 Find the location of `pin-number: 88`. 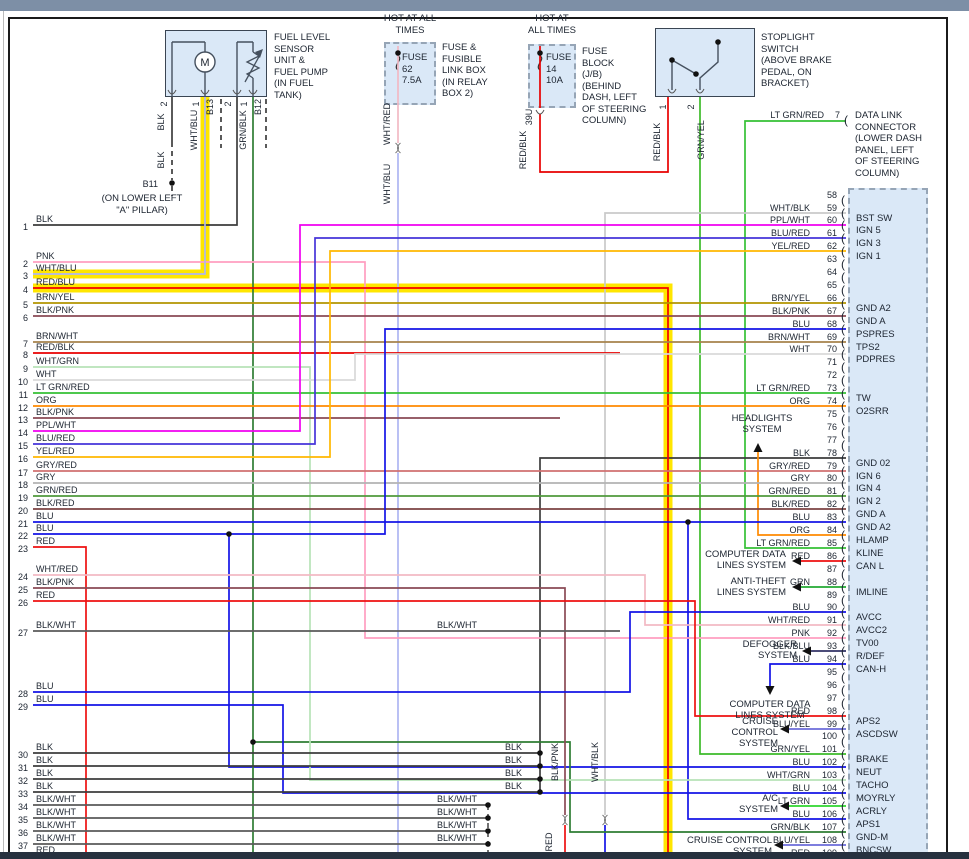

pin-number: 88 is located at coordinates (832, 582).